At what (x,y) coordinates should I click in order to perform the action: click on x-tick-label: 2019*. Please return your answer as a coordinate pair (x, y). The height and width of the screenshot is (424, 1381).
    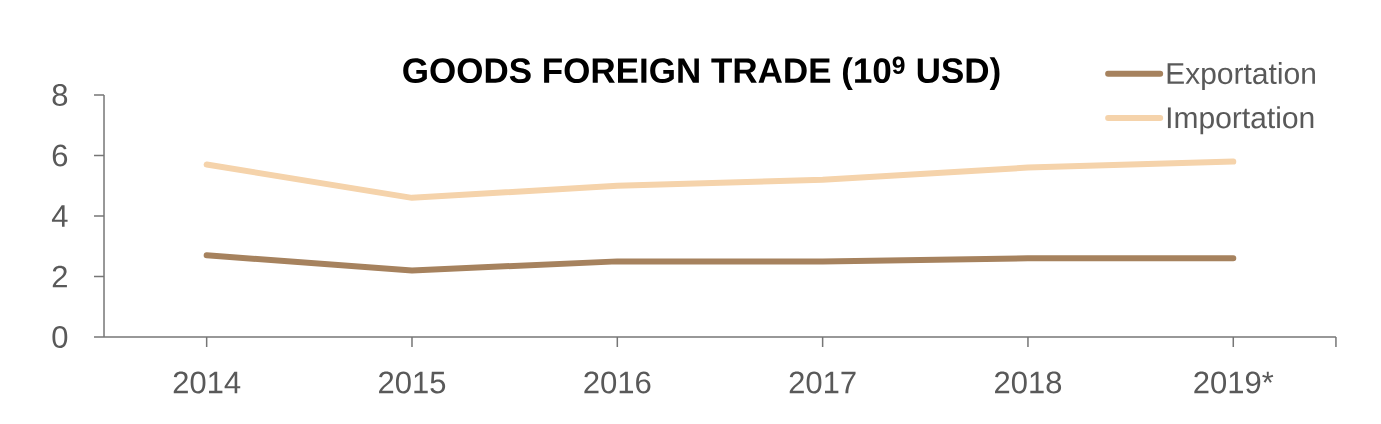
    Looking at the image, I should click on (1234, 382).